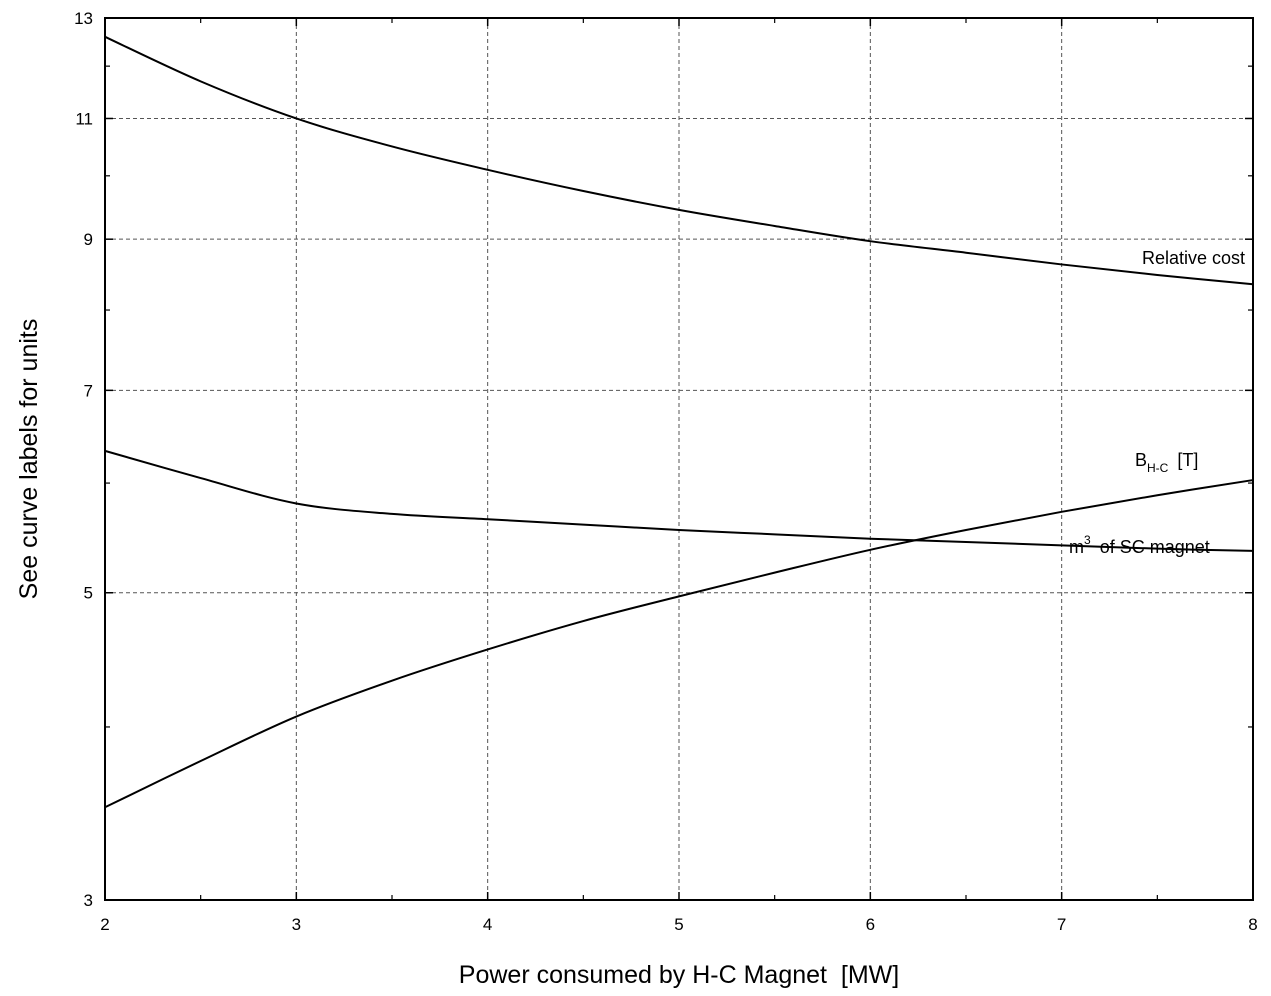  Describe the element at coordinates (29, 459) in the screenshot. I see `y-axis-title: See curve labels for units` at that location.